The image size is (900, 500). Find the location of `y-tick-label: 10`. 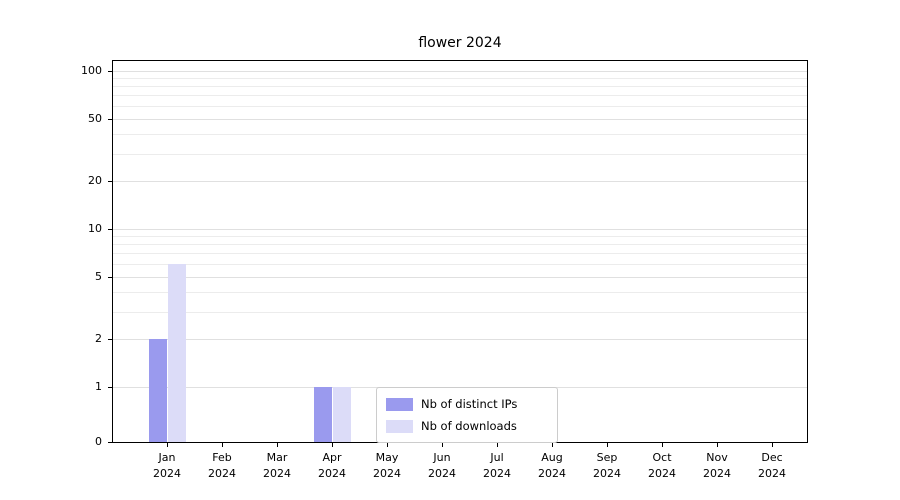

y-tick-label: 10 is located at coordinates (95, 228).